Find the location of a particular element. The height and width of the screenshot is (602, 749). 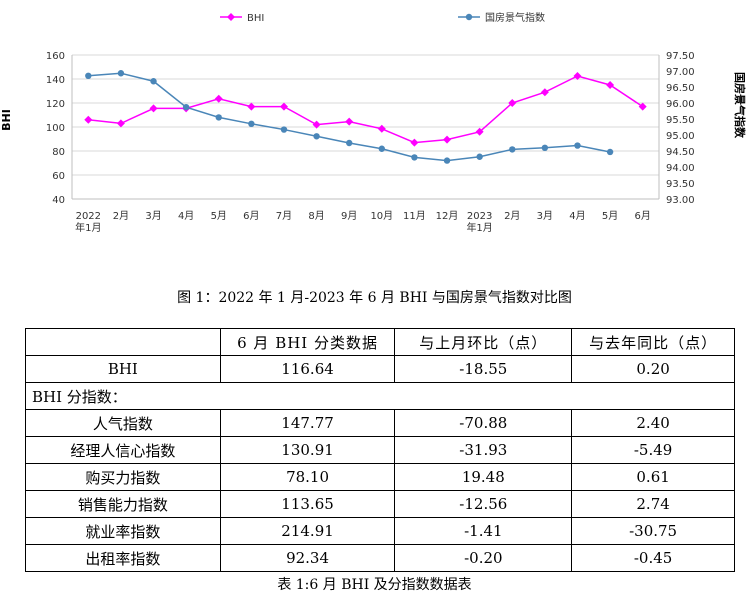

row-mom: -31.93 is located at coordinates (483, 450).